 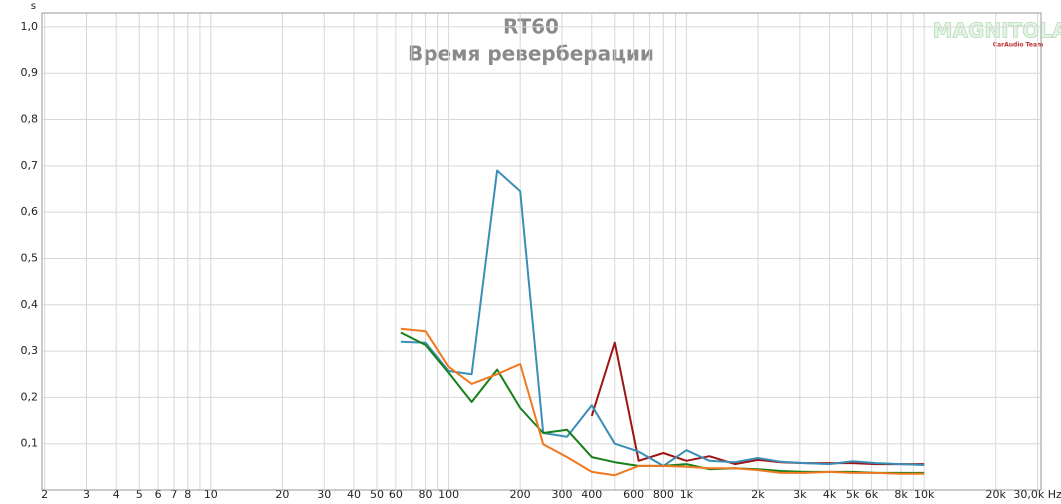 I want to click on x-tick-label: 3k, so click(x=800, y=494).